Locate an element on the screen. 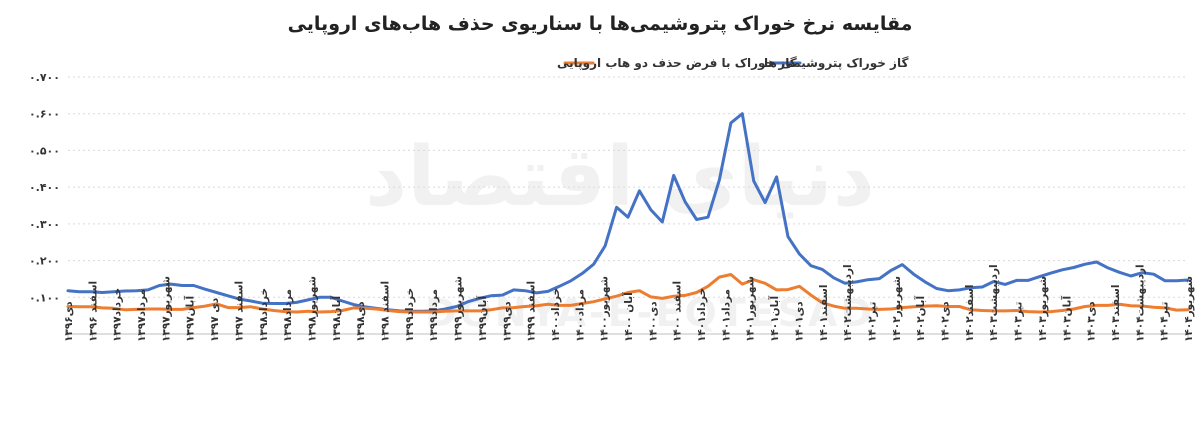 This screenshot has width=1200, height=446. x-tick-label: اردیبهشت۱۴۰۴ is located at coordinates (1140, 303).